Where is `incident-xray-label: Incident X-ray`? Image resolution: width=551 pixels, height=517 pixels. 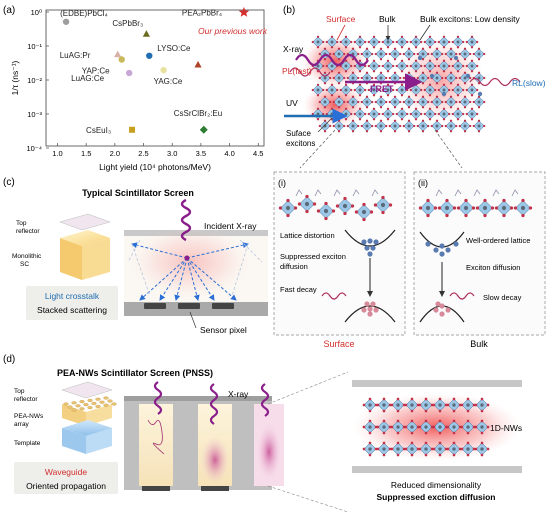 incident-xray-label: Incident X-ray is located at coordinates (230, 226).